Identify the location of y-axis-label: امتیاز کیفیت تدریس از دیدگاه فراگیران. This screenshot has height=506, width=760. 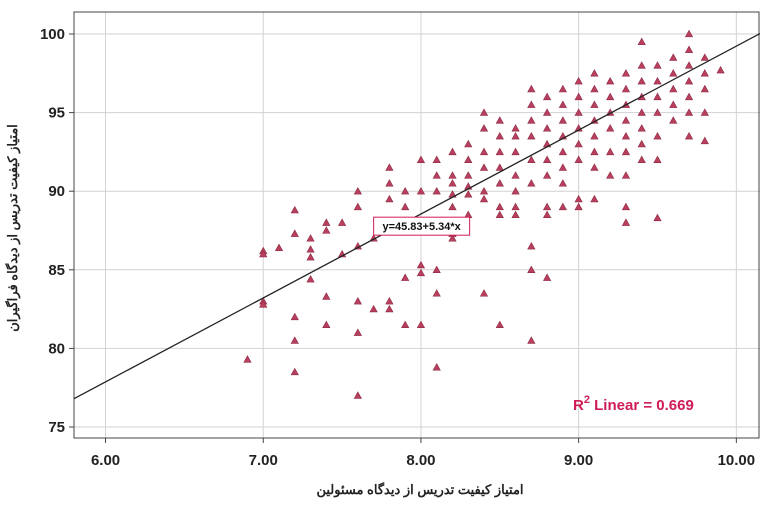
(12, 228).